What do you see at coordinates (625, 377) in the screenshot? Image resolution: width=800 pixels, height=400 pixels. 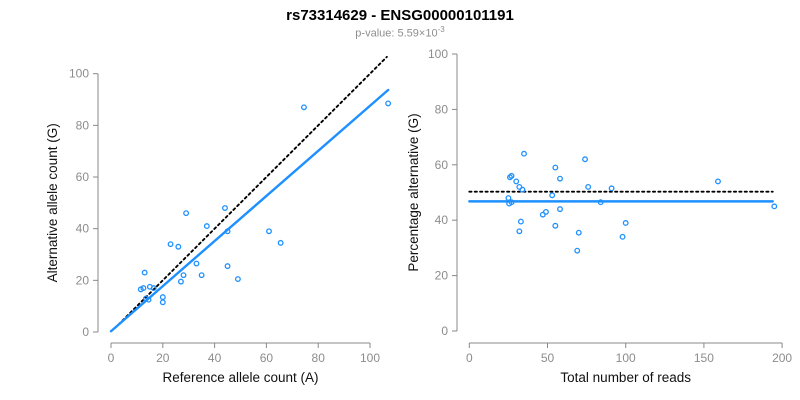 I see `x-axis-title: Total number of reads` at bounding box center [625, 377].